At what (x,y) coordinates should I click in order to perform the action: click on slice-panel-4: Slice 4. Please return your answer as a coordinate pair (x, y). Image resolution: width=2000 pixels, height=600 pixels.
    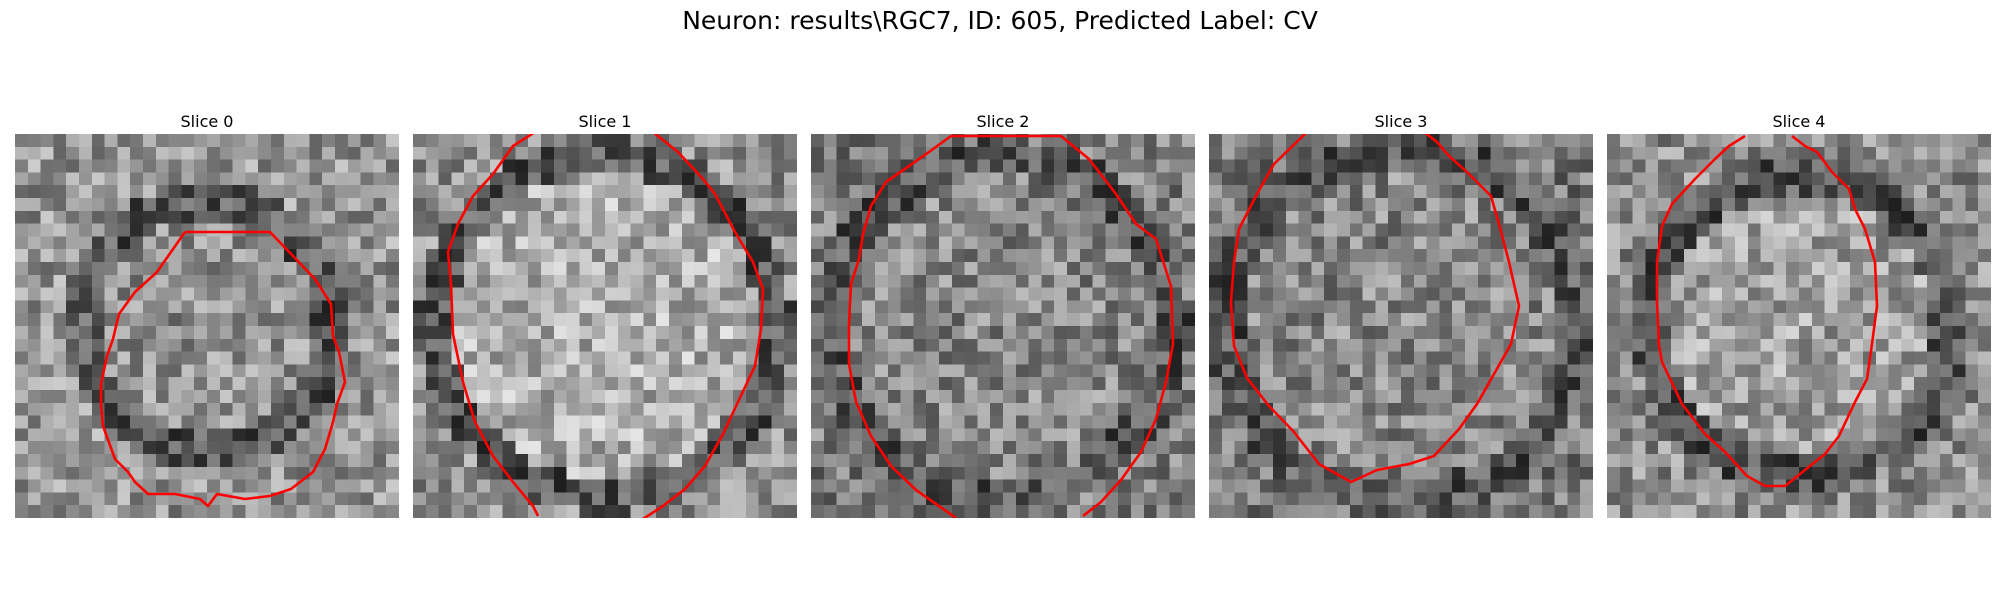
    Looking at the image, I should click on (1799, 315).